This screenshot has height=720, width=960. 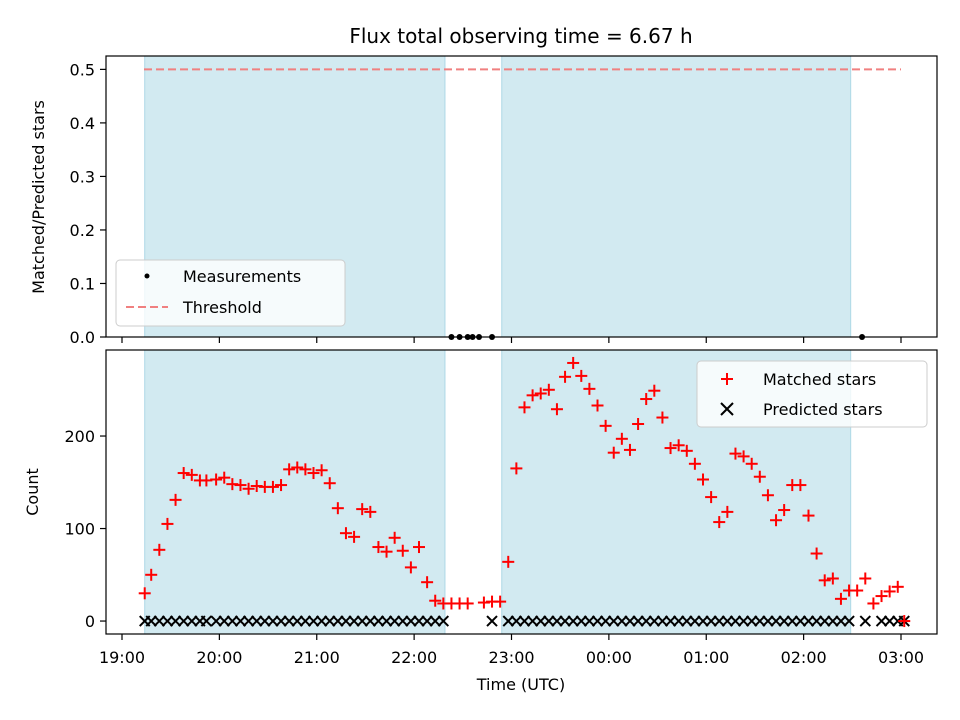 What do you see at coordinates (122, 657) in the screenshot?
I see `xtick-label: 19:00` at bounding box center [122, 657].